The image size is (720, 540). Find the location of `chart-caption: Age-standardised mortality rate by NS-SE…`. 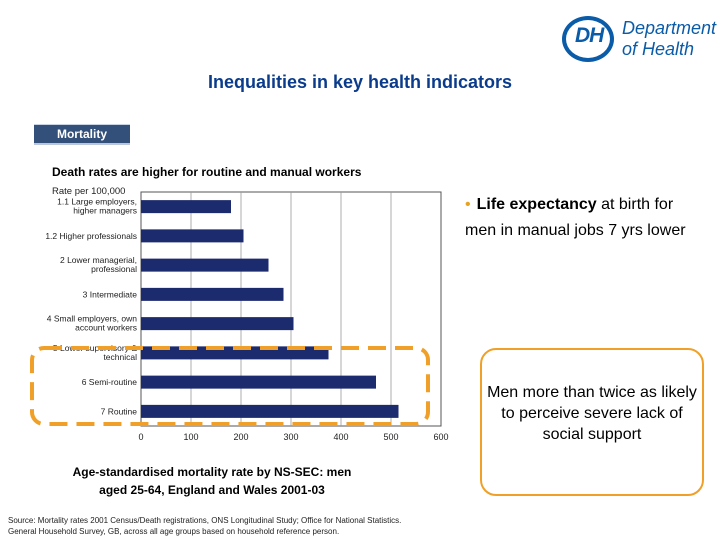

chart-caption: Age-standardised mortality rate by NS-SE… is located at coordinates (212, 481).